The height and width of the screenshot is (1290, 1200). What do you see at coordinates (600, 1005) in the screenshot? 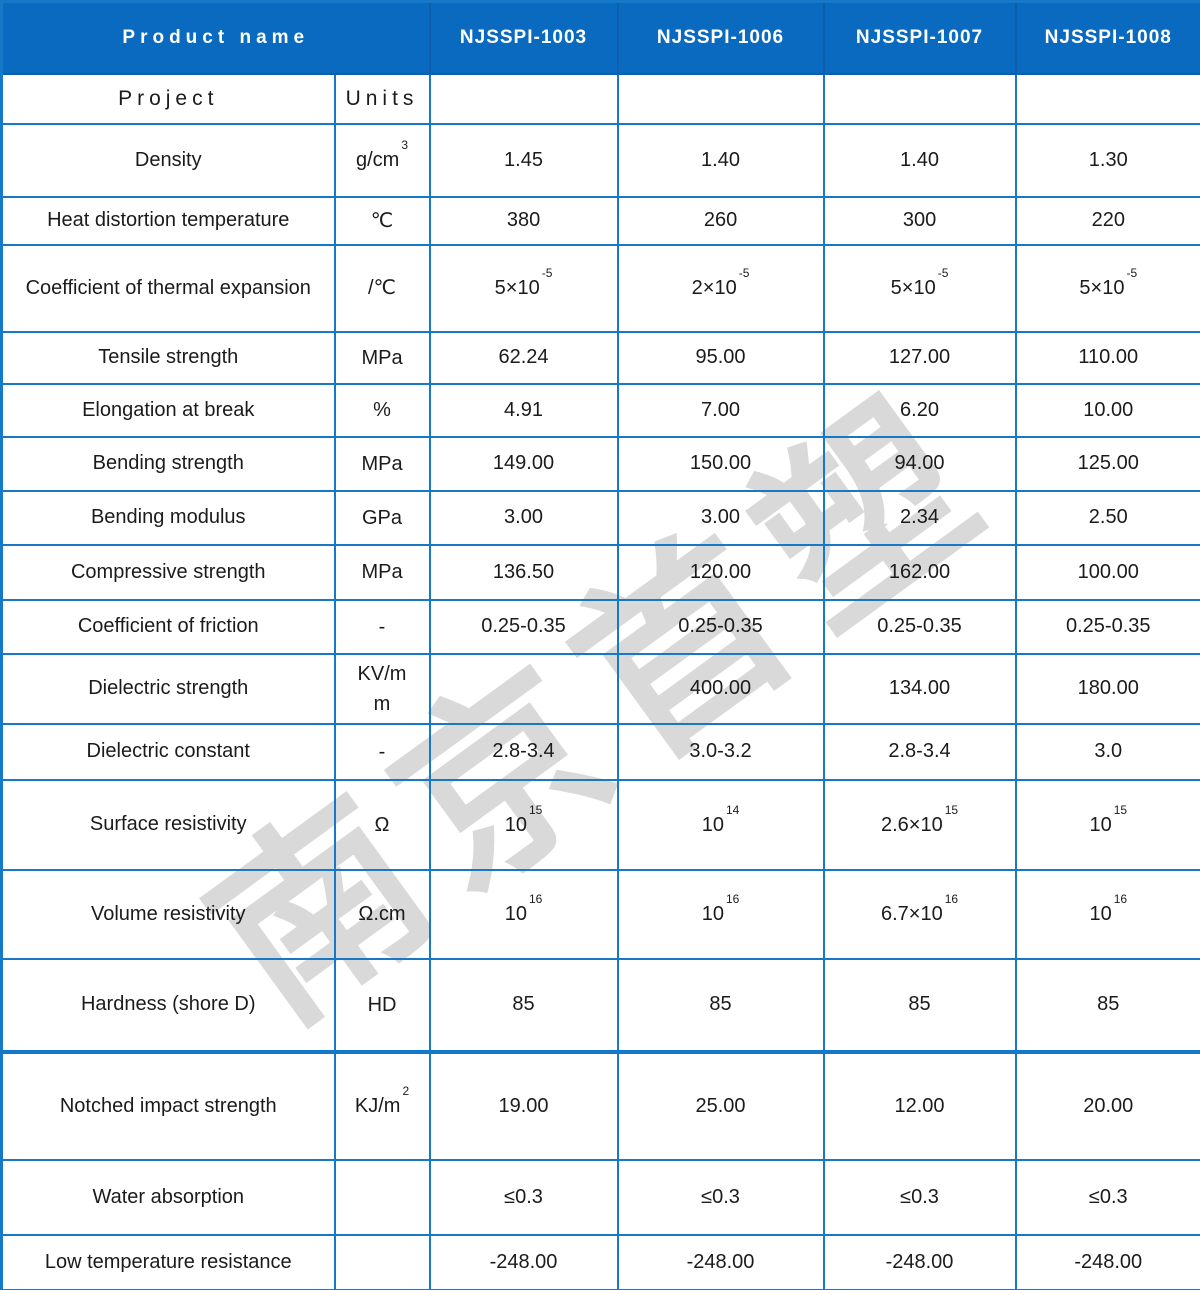
I see `table-row: Hardness (shore D) HD 85 85 85 85` at bounding box center [600, 1005].